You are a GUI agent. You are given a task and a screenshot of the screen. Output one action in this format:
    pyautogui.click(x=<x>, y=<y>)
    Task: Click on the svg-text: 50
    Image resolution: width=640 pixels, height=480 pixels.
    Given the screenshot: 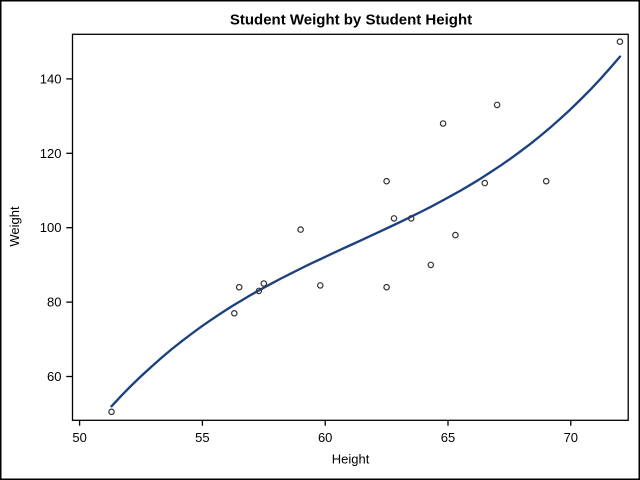 What is the action you would take?
    pyautogui.click(x=79, y=437)
    